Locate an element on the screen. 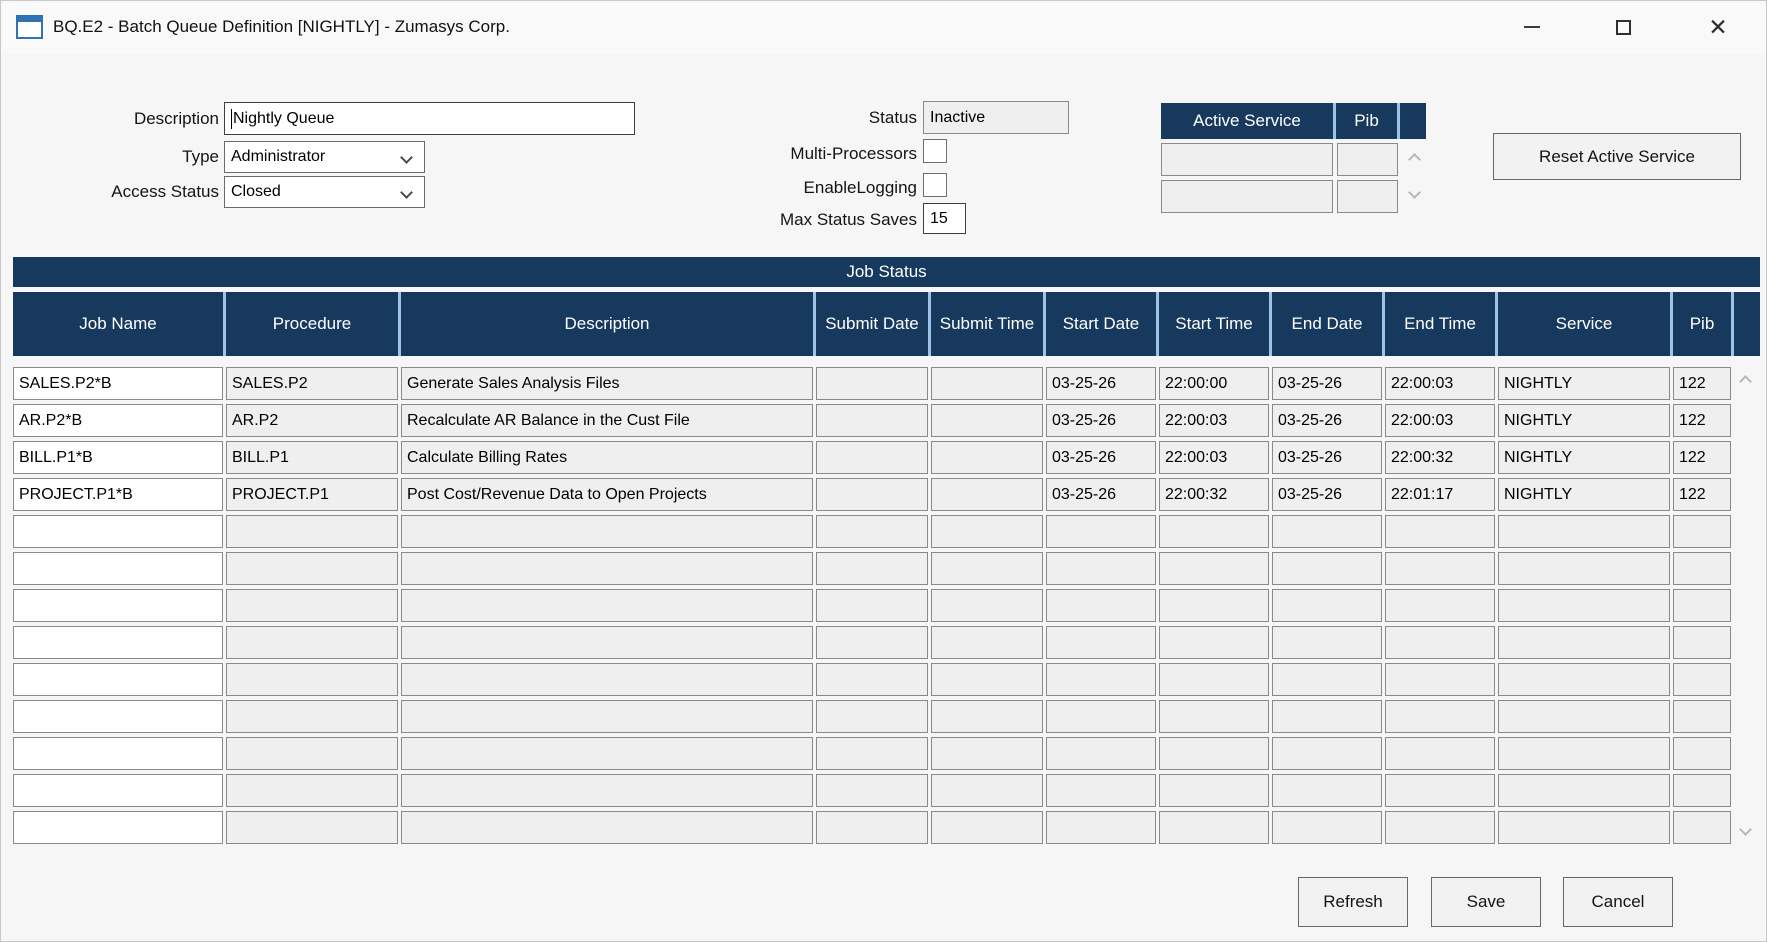 Image resolution: width=1767 pixels, height=942 pixels. cell: 122 is located at coordinates (1702, 457).